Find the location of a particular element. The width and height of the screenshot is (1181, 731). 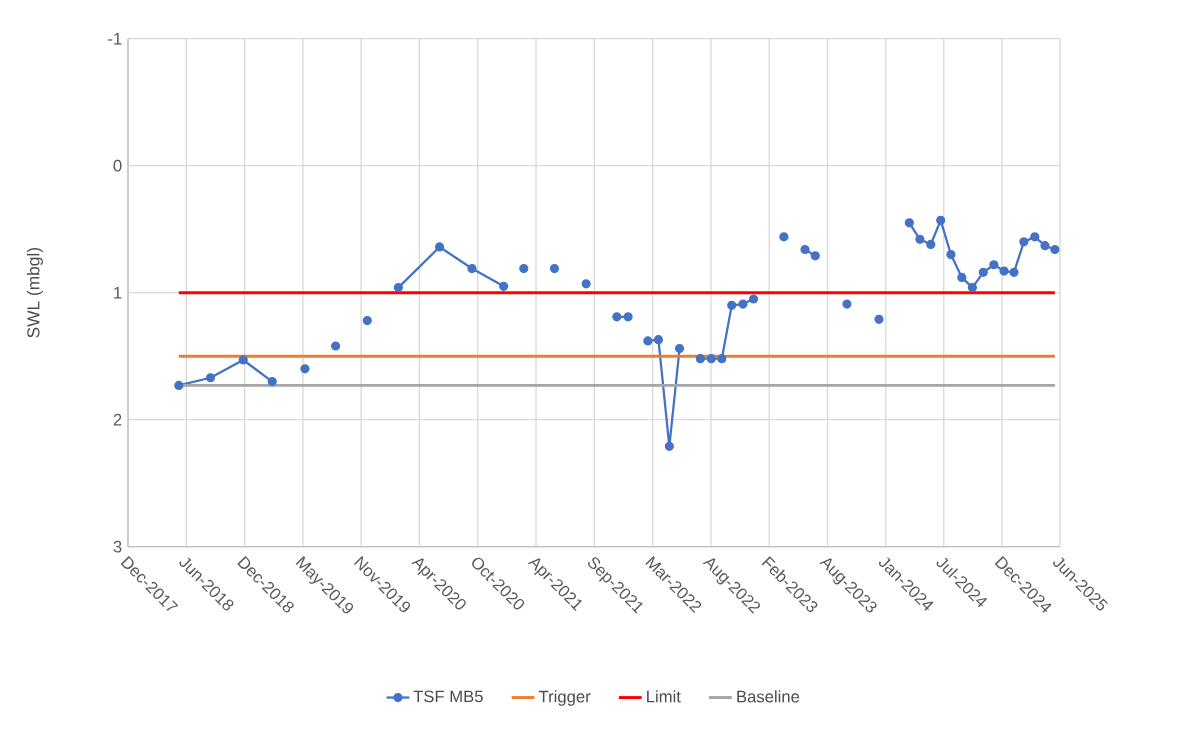

legend-label: Baseline is located at coordinates (768, 696).